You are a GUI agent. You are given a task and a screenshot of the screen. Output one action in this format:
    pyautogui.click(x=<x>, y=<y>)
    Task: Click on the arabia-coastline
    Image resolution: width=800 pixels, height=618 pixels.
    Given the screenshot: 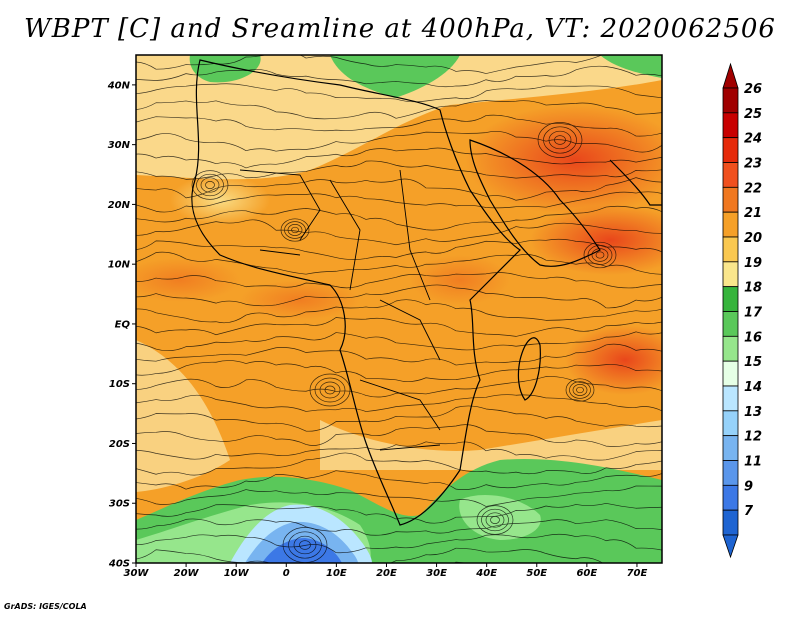 What is the action you would take?
    pyautogui.click(x=535, y=203)
    